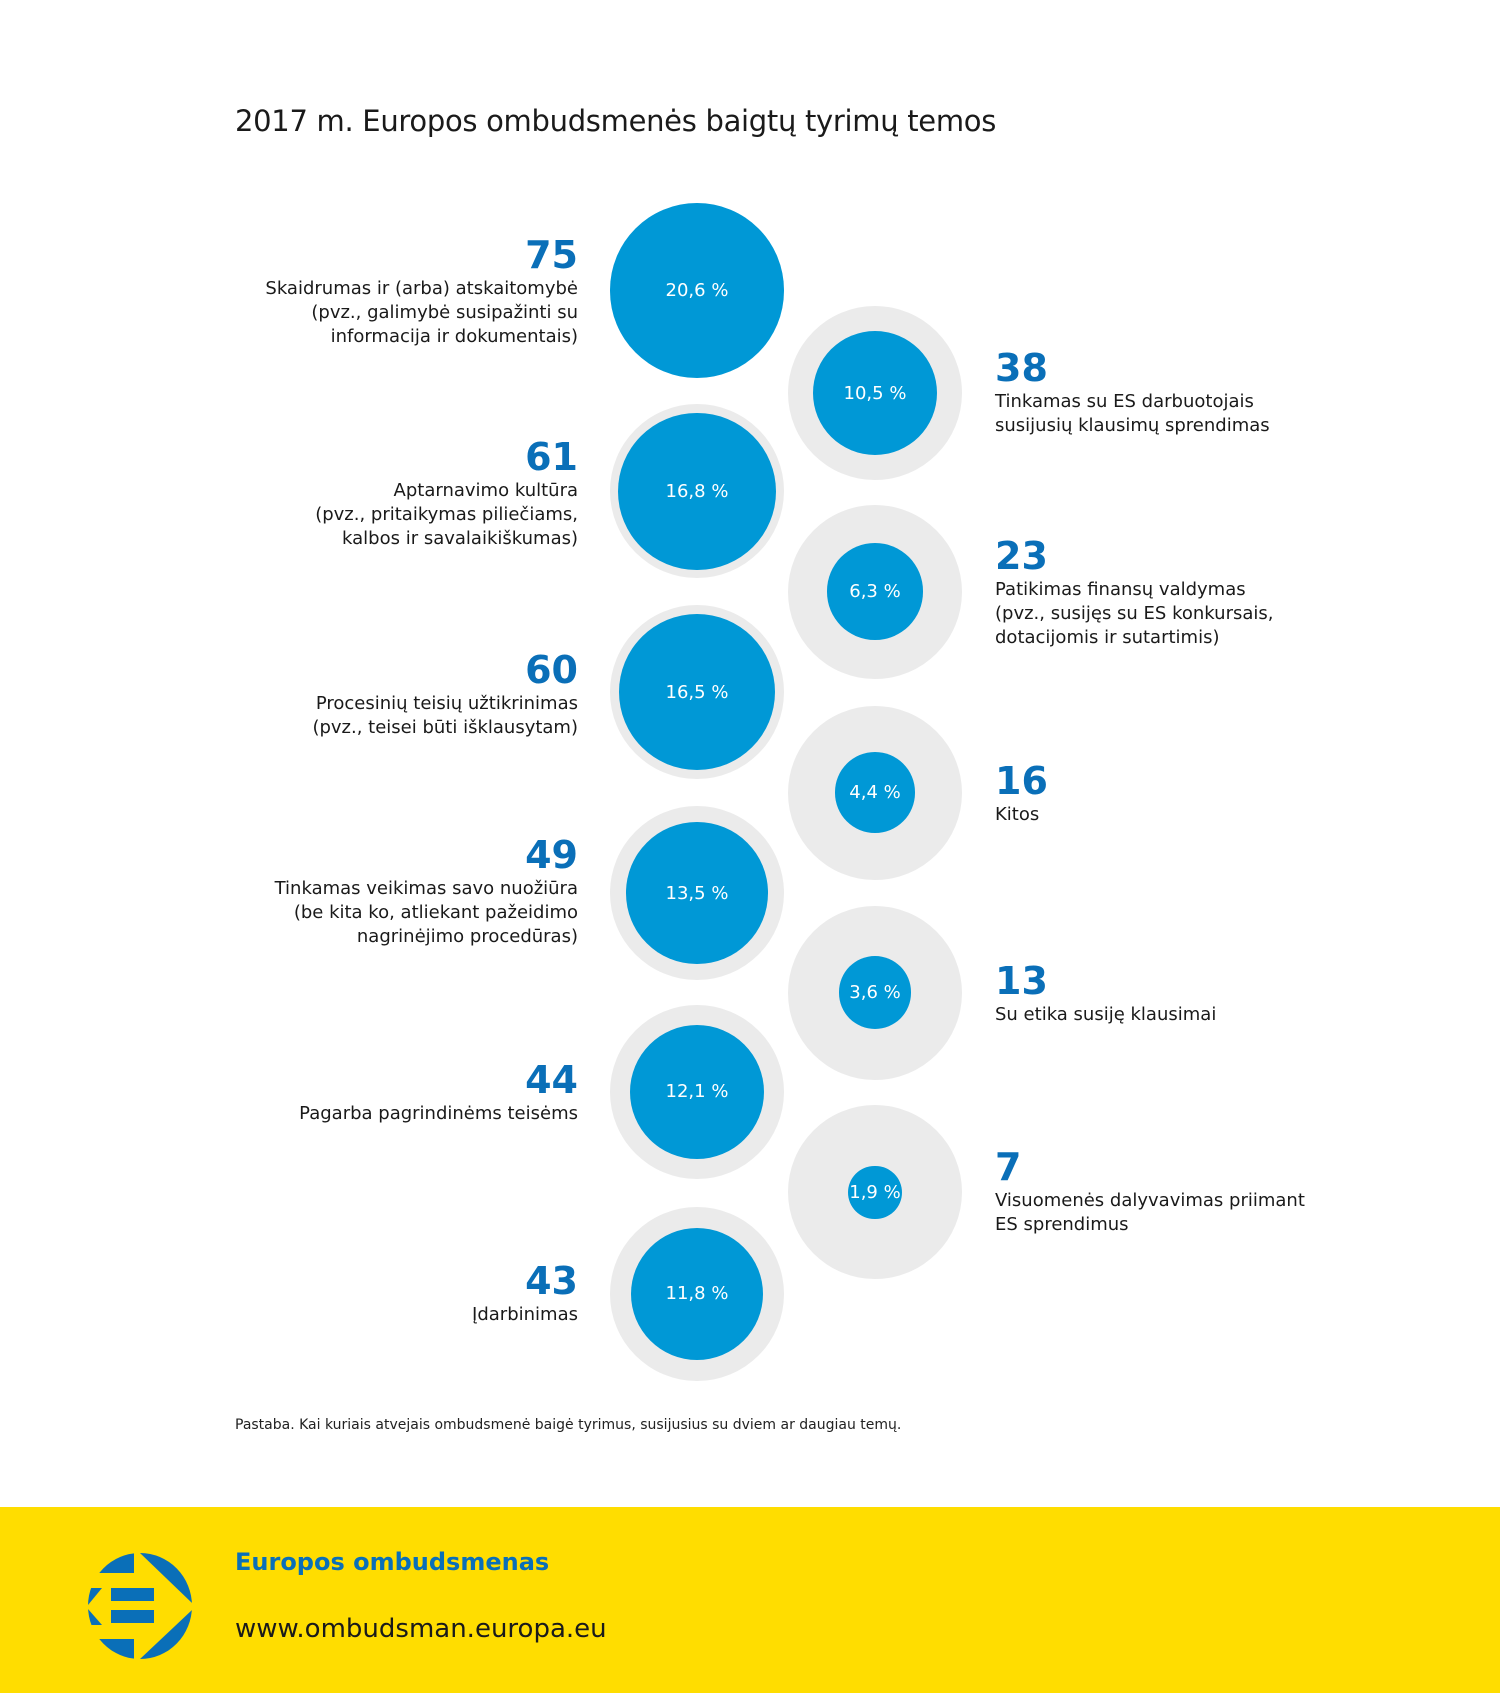  I want to click on category-name: Įdarbinimas, so click(525, 1314).